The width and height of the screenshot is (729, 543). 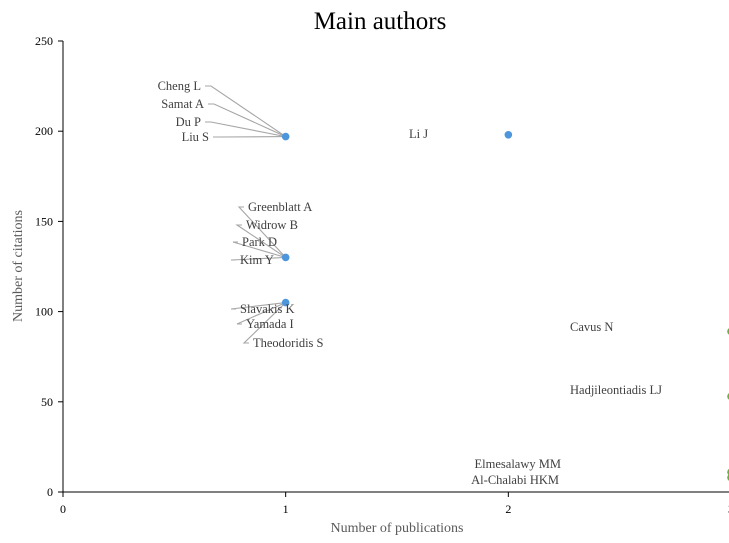 I want to click on x-axis-label: Number of publications, so click(x=397, y=528).